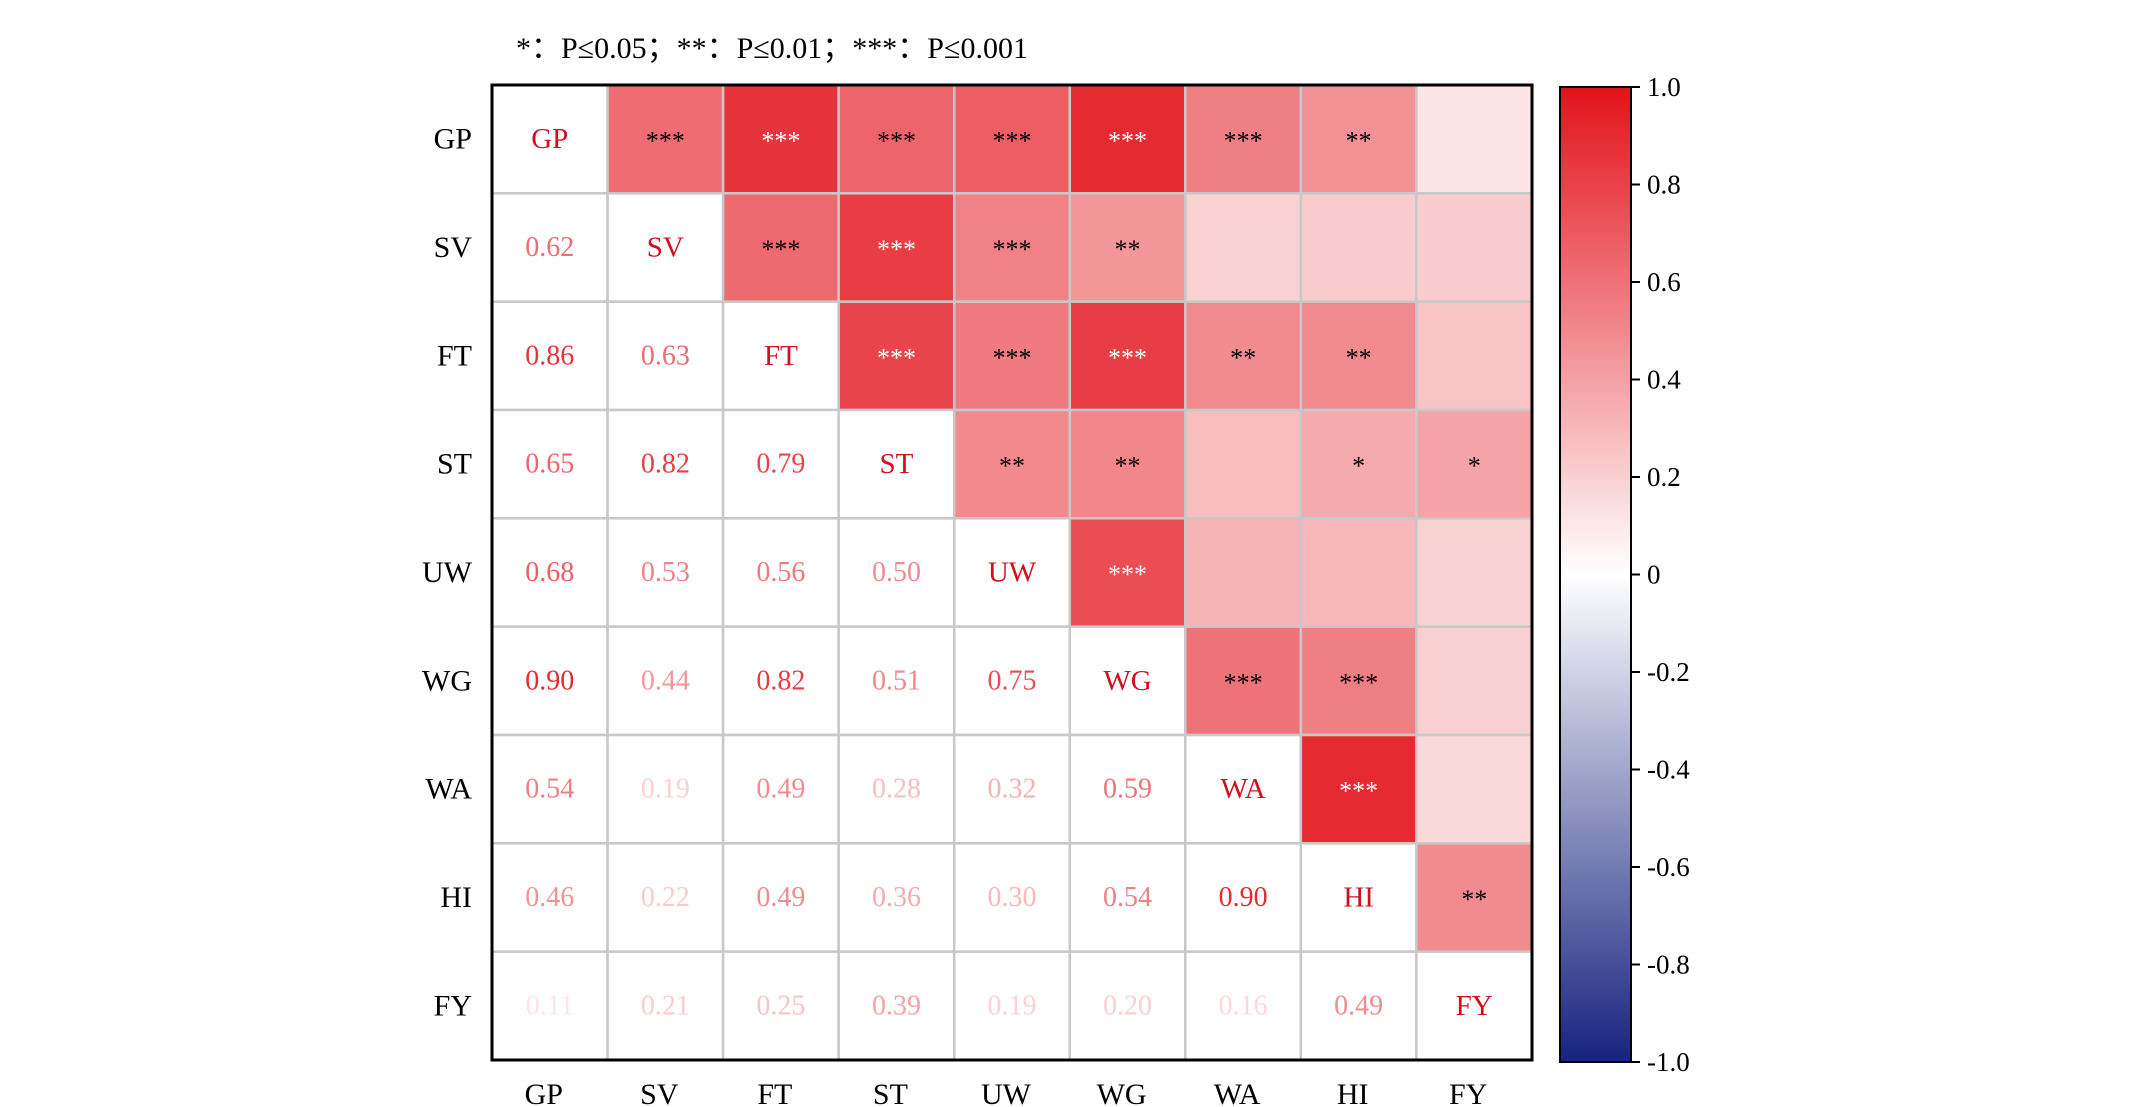 This screenshot has height=1107, width=2146. I want to click on correlation-value: 0.54, so click(549, 789).